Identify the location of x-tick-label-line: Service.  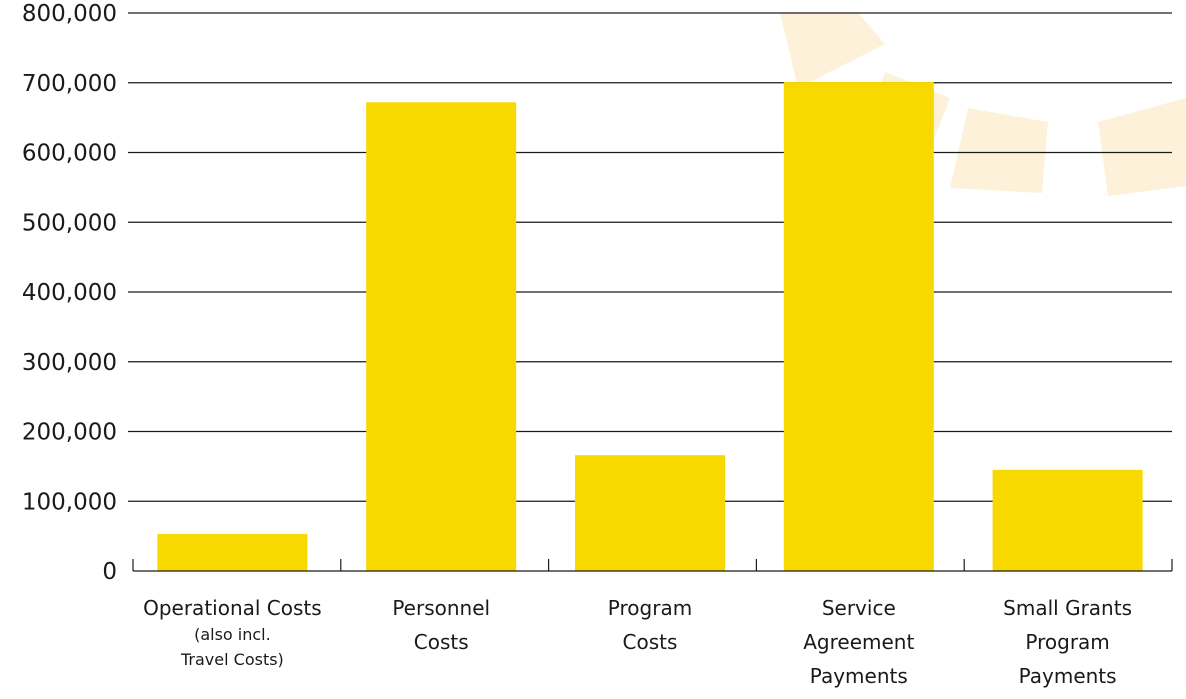
(859, 608).